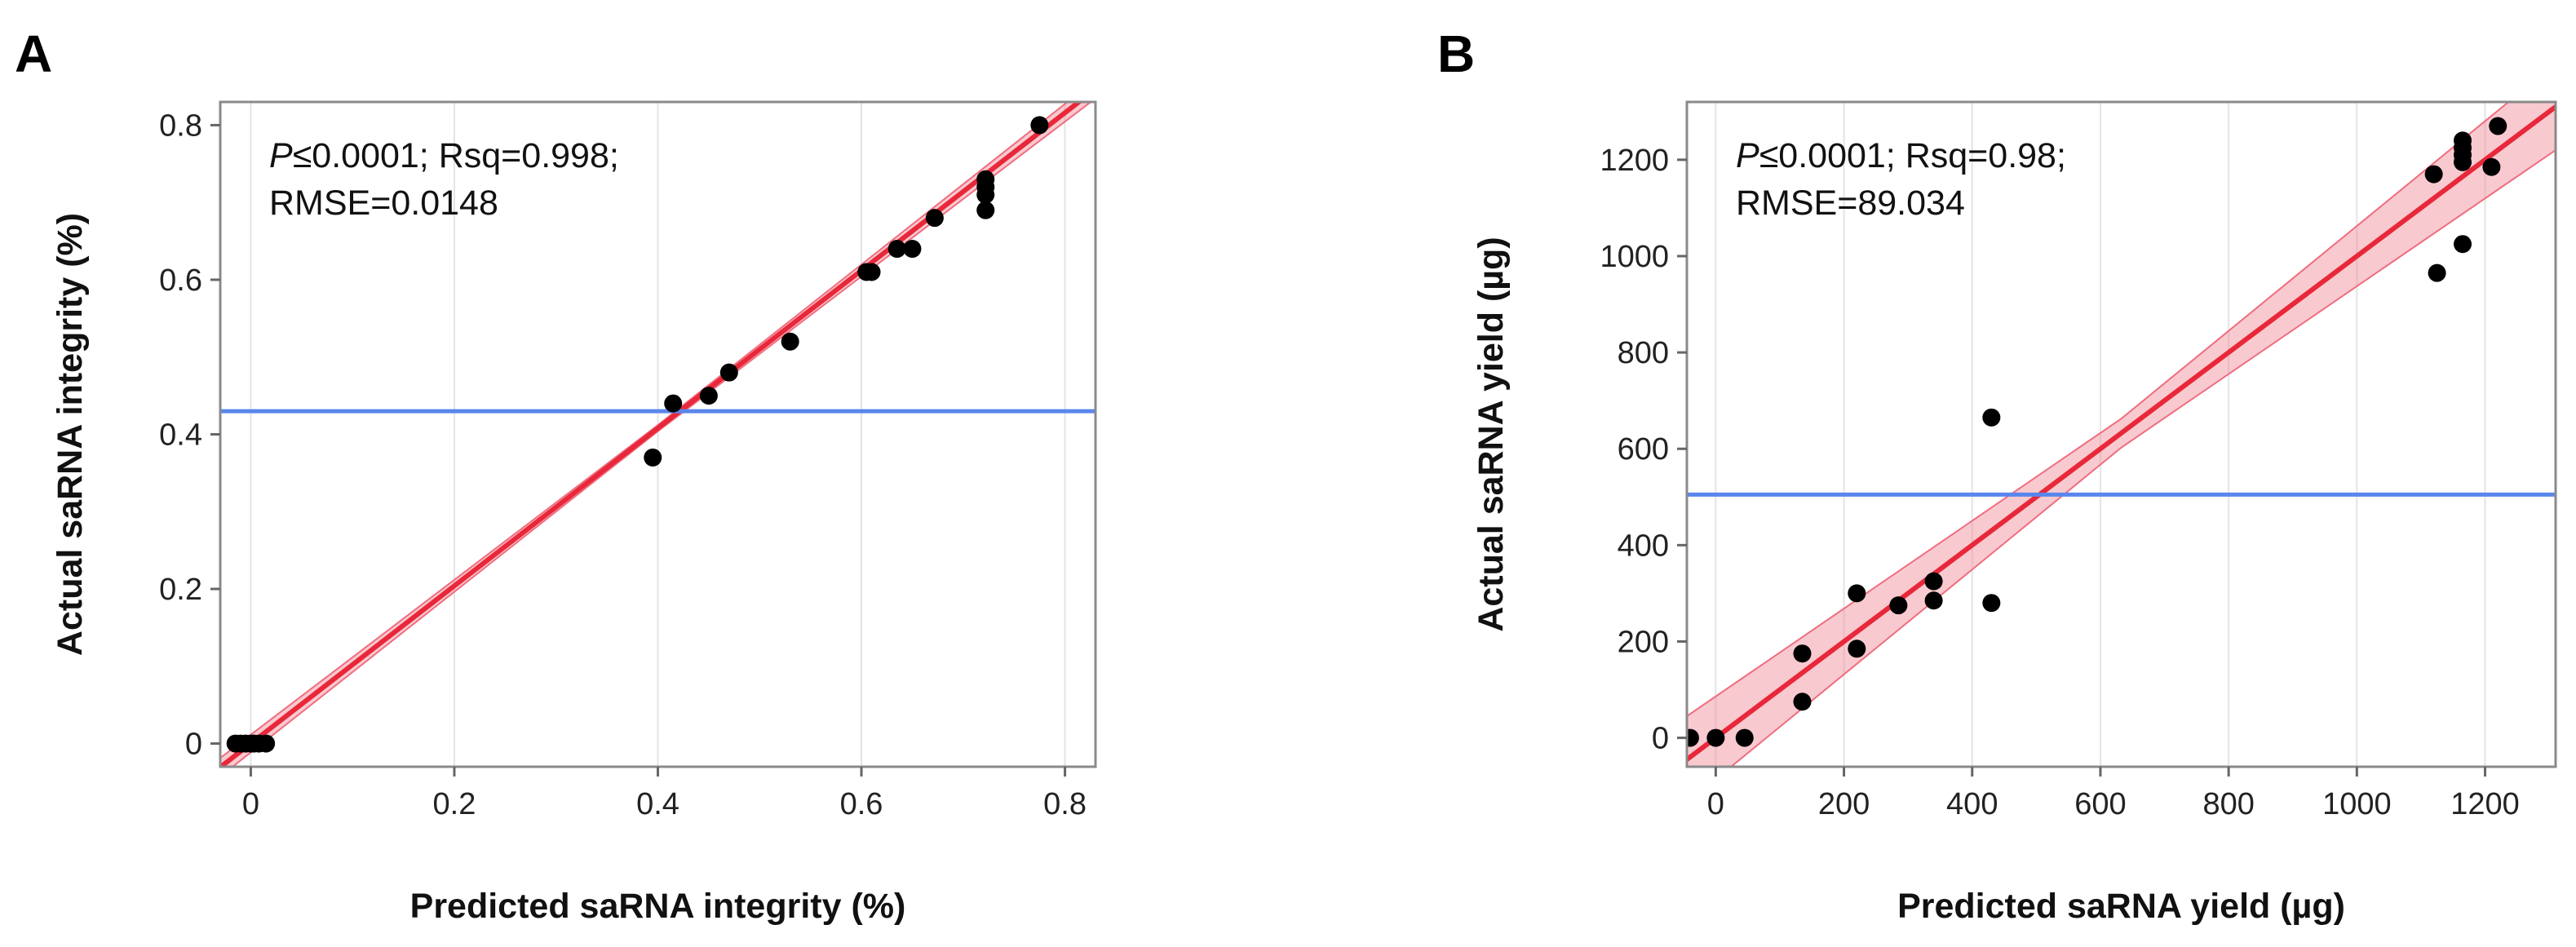 This screenshot has width=2576, height=947. What do you see at coordinates (33, 54) in the screenshot?
I see `panel-letter: A` at bounding box center [33, 54].